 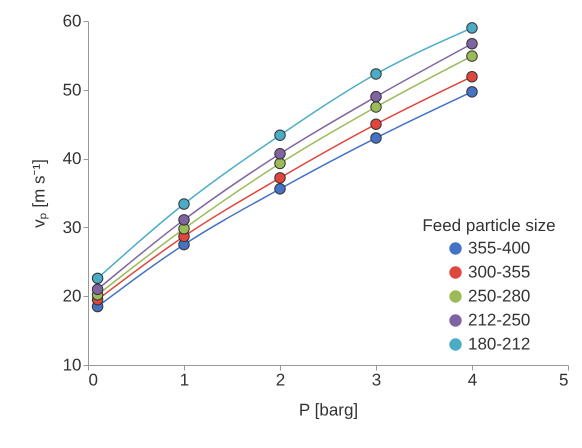 What do you see at coordinates (72, 158) in the screenshot?
I see `y-tick-label: 40` at bounding box center [72, 158].